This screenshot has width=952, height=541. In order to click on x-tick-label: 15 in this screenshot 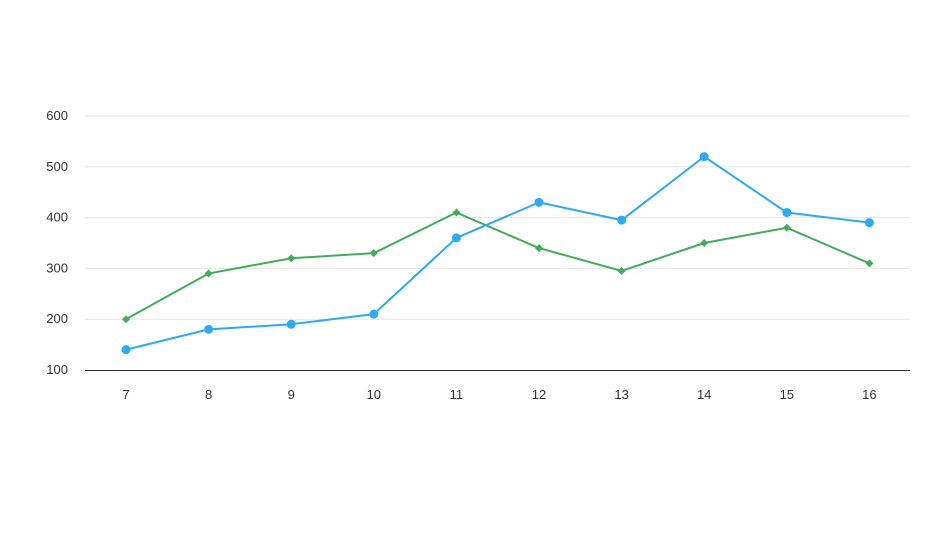, I will do `click(787, 394)`.